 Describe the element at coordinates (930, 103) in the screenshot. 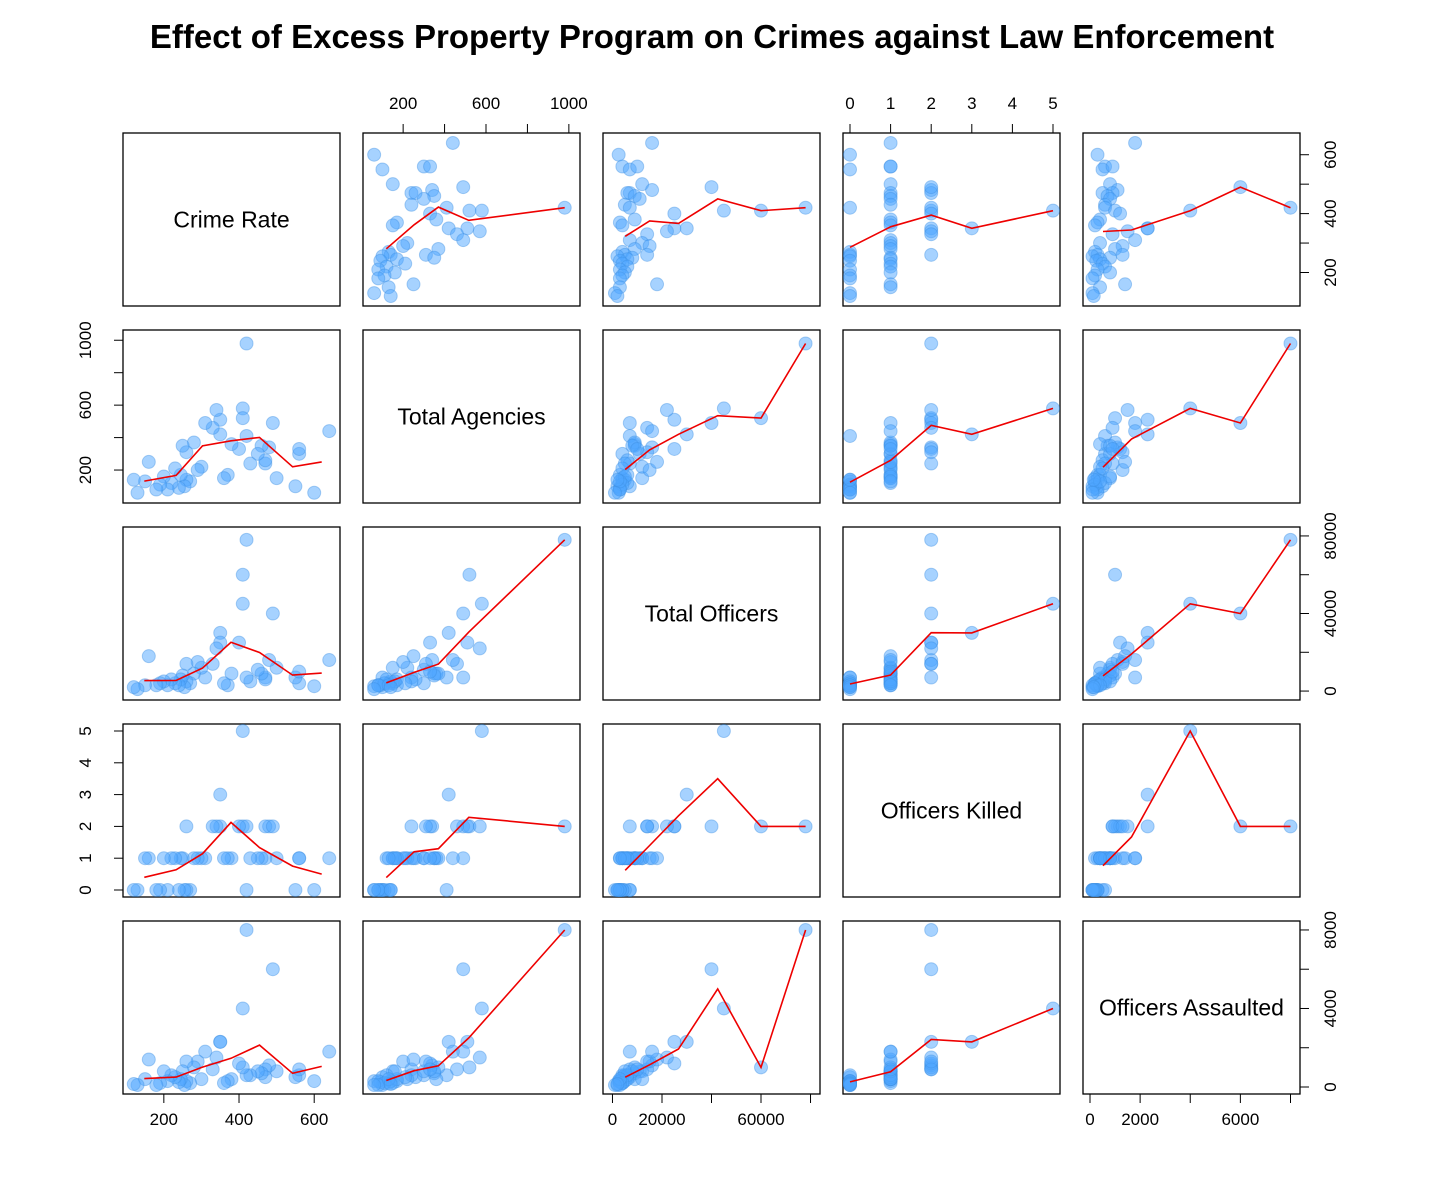

I see `tick-label-killed-2: 2` at that location.